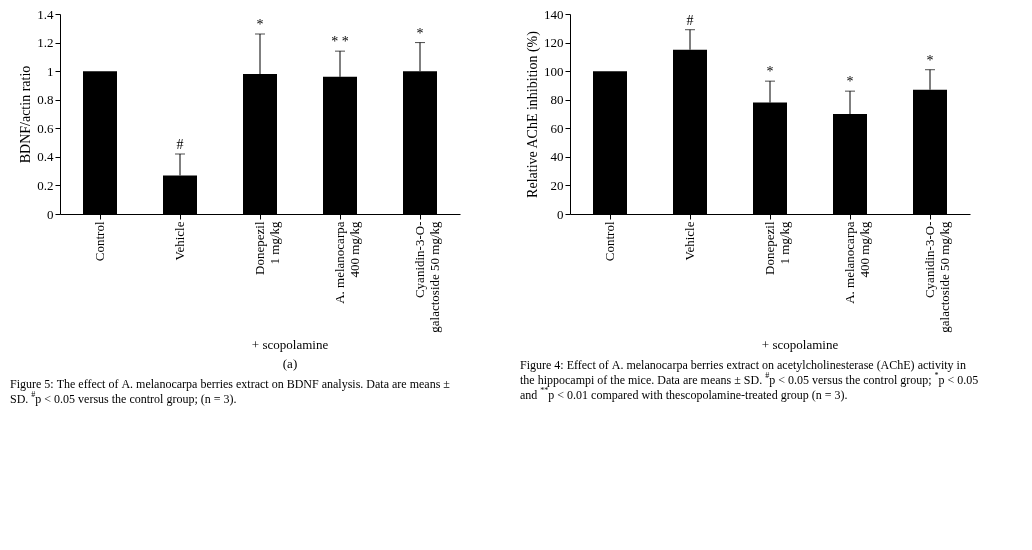 The width and height of the screenshot is (1032, 550). What do you see at coordinates (554, 14) in the screenshot?
I see `y-tick-label: 140` at bounding box center [554, 14].